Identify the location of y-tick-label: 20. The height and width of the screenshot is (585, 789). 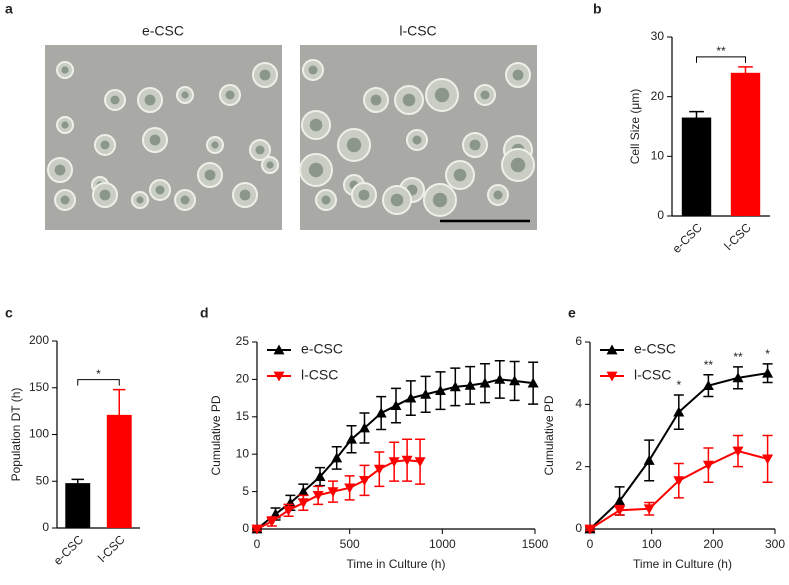
(658, 96).